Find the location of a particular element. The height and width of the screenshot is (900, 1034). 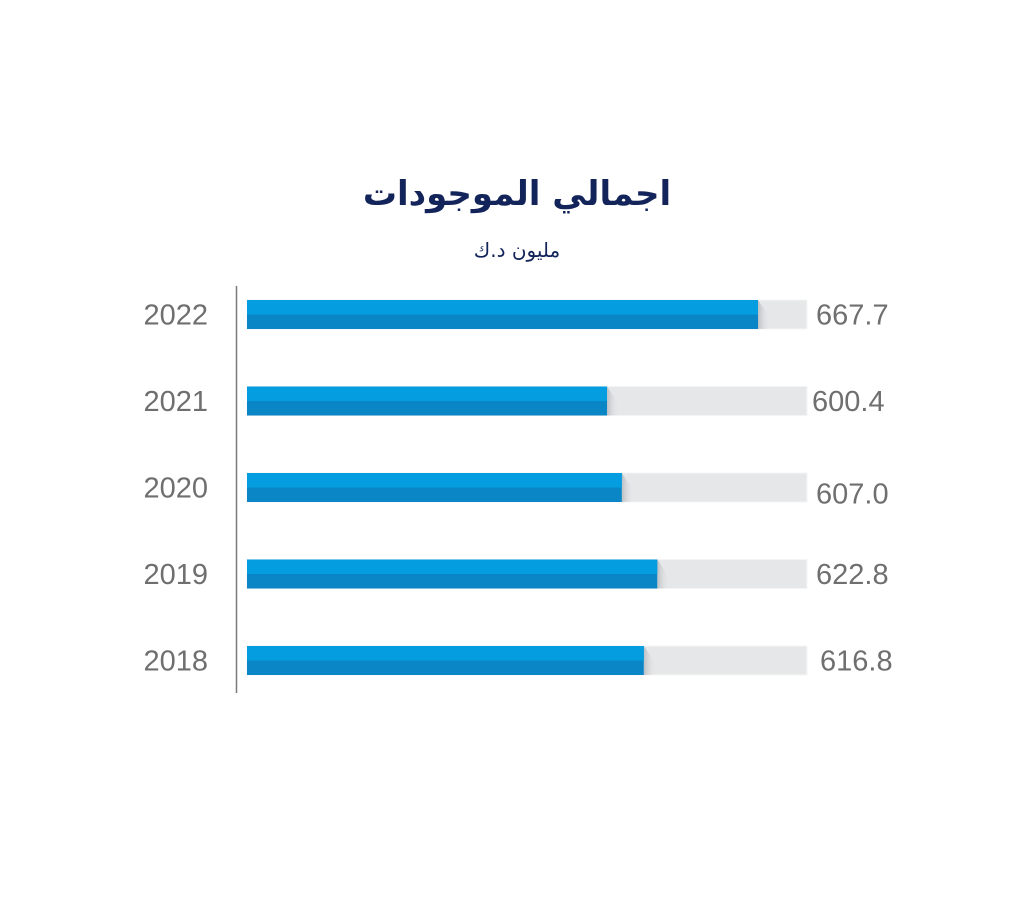

chart-subtitle: مليون د.ك is located at coordinates (517, 250).